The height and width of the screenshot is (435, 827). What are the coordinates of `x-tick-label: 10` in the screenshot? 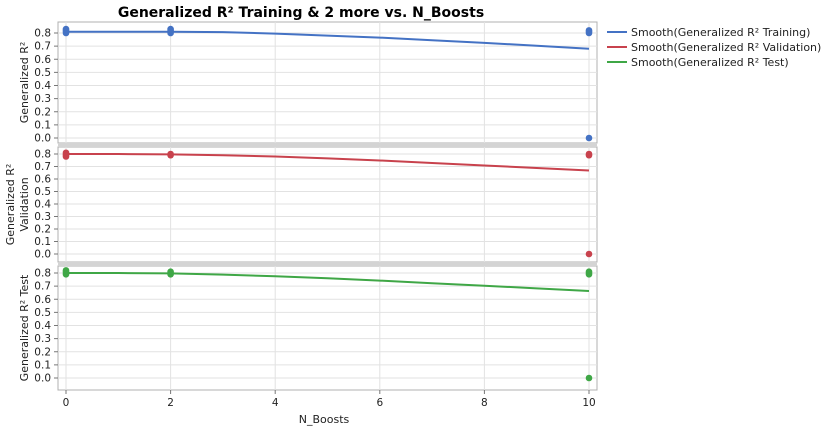 It's located at (588, 403).